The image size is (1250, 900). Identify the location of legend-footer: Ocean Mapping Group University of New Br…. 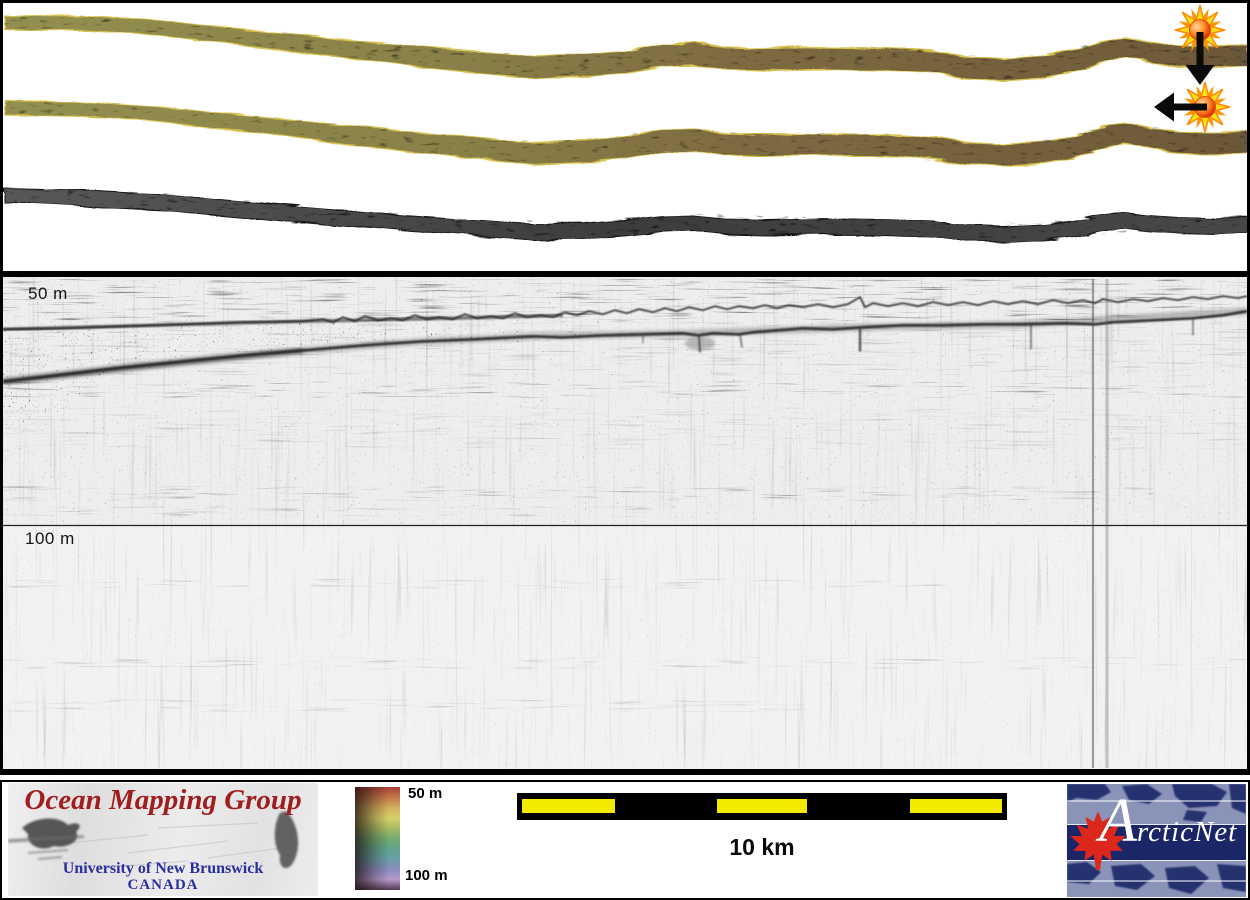
(625, 840).